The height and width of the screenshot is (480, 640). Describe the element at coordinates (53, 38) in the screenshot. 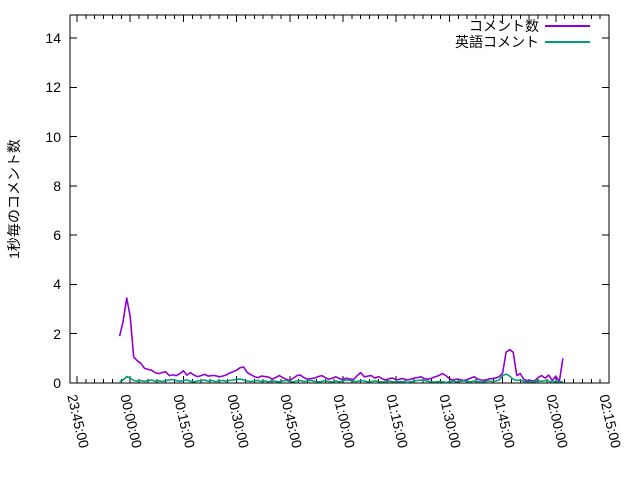

I see `y-tick-label: 14` at that location.